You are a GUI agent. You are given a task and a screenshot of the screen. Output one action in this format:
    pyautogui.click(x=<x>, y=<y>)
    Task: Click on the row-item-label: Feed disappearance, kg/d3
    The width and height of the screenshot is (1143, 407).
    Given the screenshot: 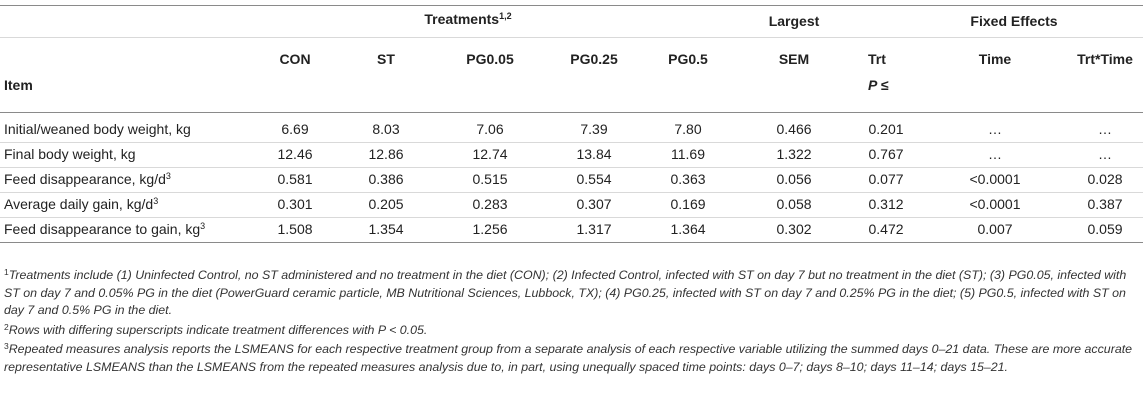 What is the action you would take?
    pyautogui.click(x=87, y=179)
    